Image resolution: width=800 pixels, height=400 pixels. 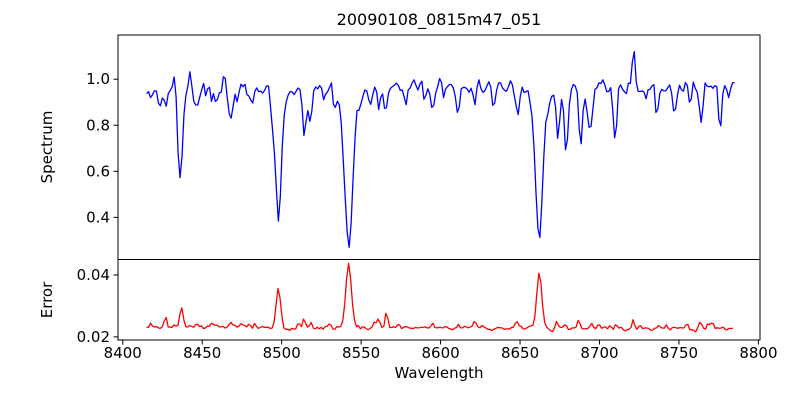 What do you see at coordinates (98, 125) in the screenshot?
I see `y-tick-label: 0.8` at bounding box center [98, 125].